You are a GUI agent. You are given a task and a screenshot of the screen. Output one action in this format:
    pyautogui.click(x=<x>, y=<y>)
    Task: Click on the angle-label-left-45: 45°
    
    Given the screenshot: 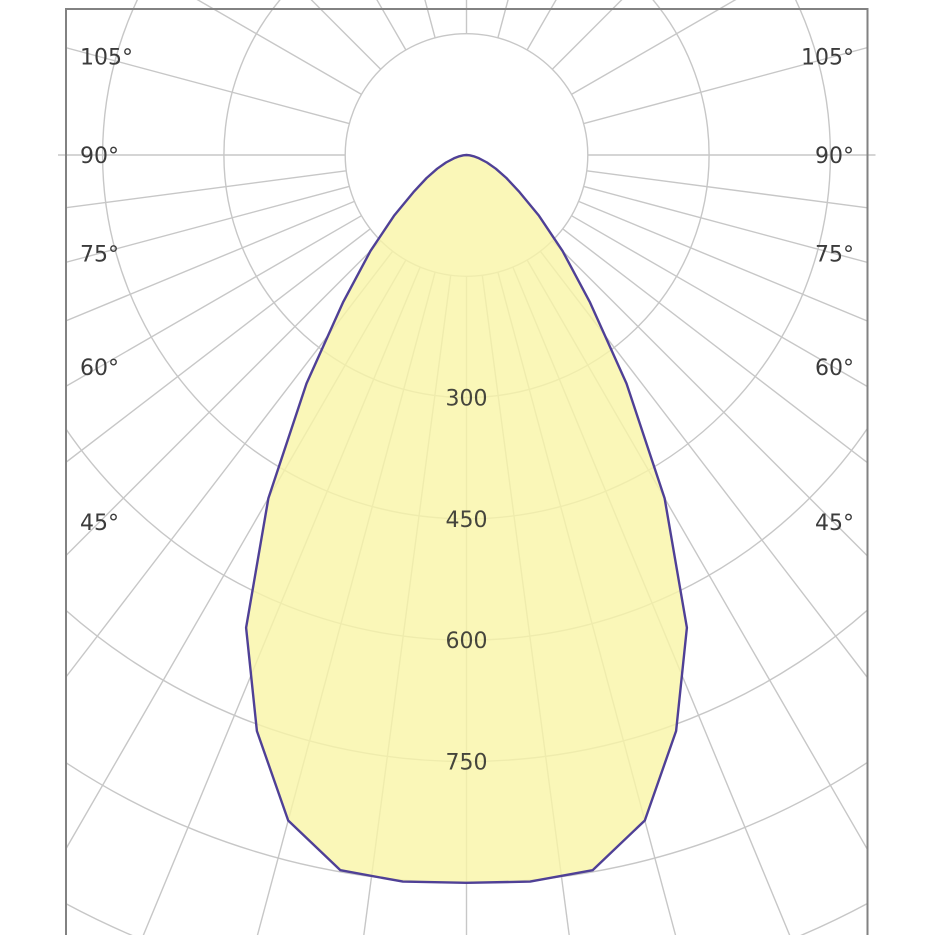 What is the action you would take?
    pyautogui.click(x=99, y=523)
    